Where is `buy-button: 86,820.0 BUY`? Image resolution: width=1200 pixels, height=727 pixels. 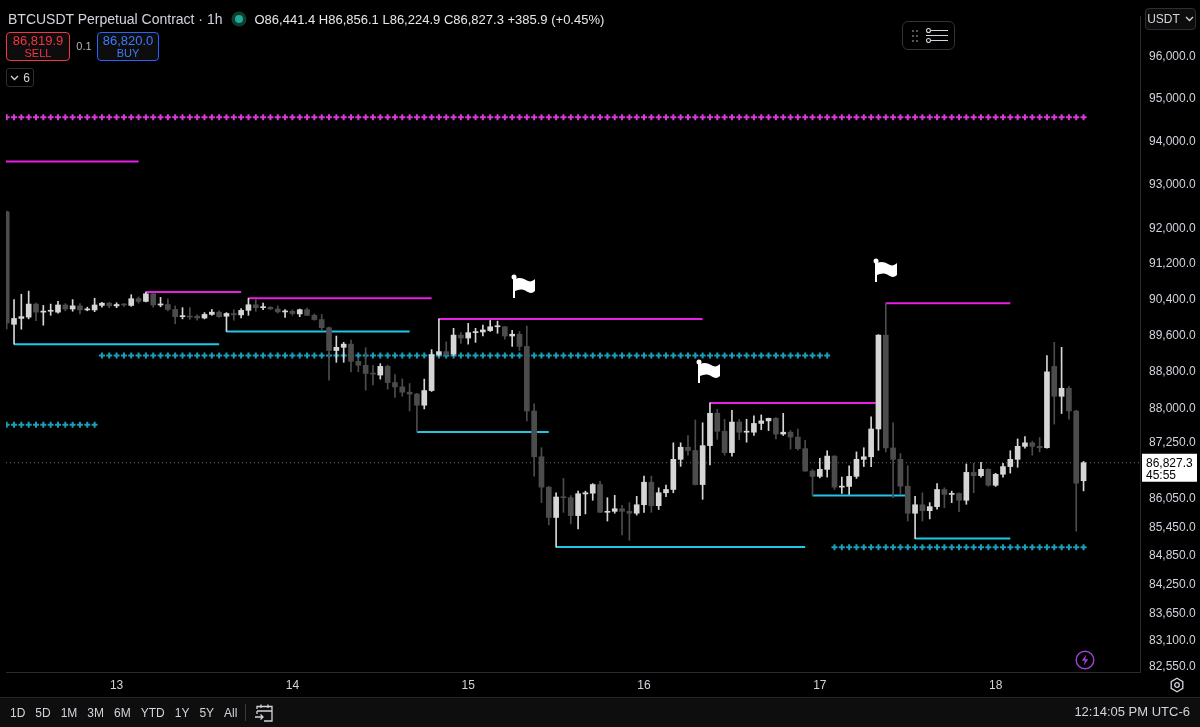
buy-button: 86,820.0 BUY is located at coordinates (128, 46).